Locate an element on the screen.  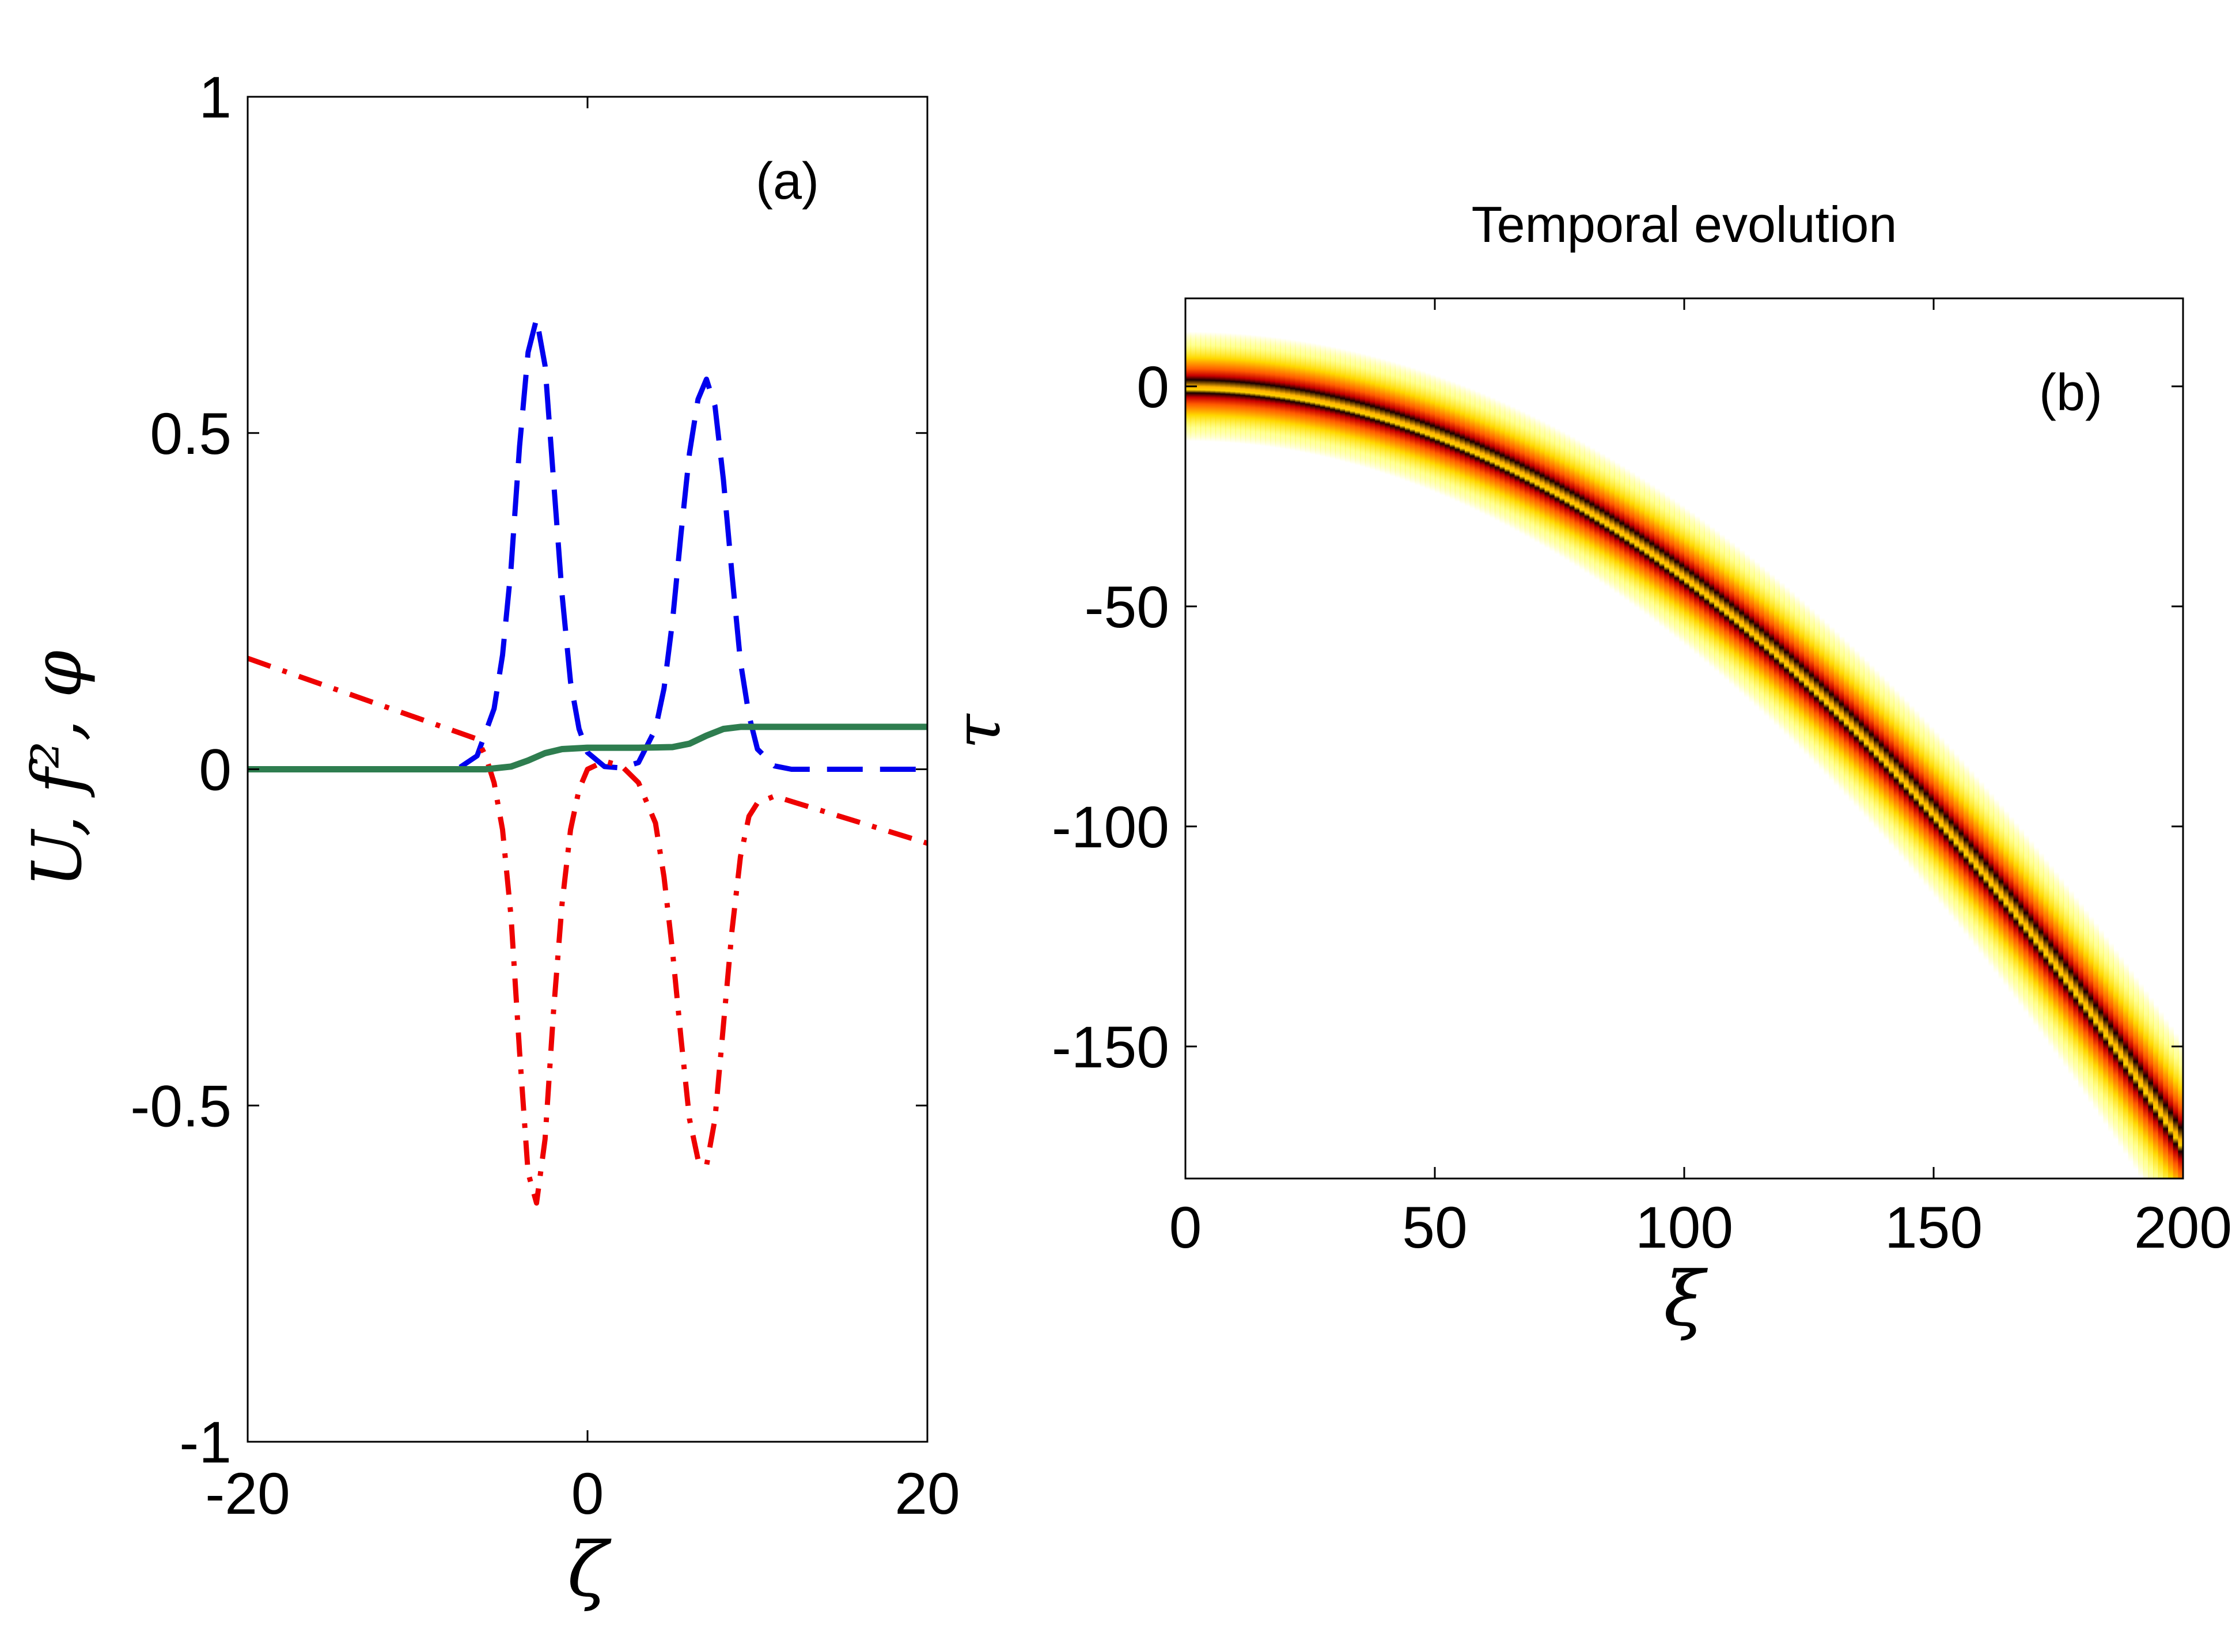
panel-b-y-axis-label: τ is located at coordinates (977, 731).